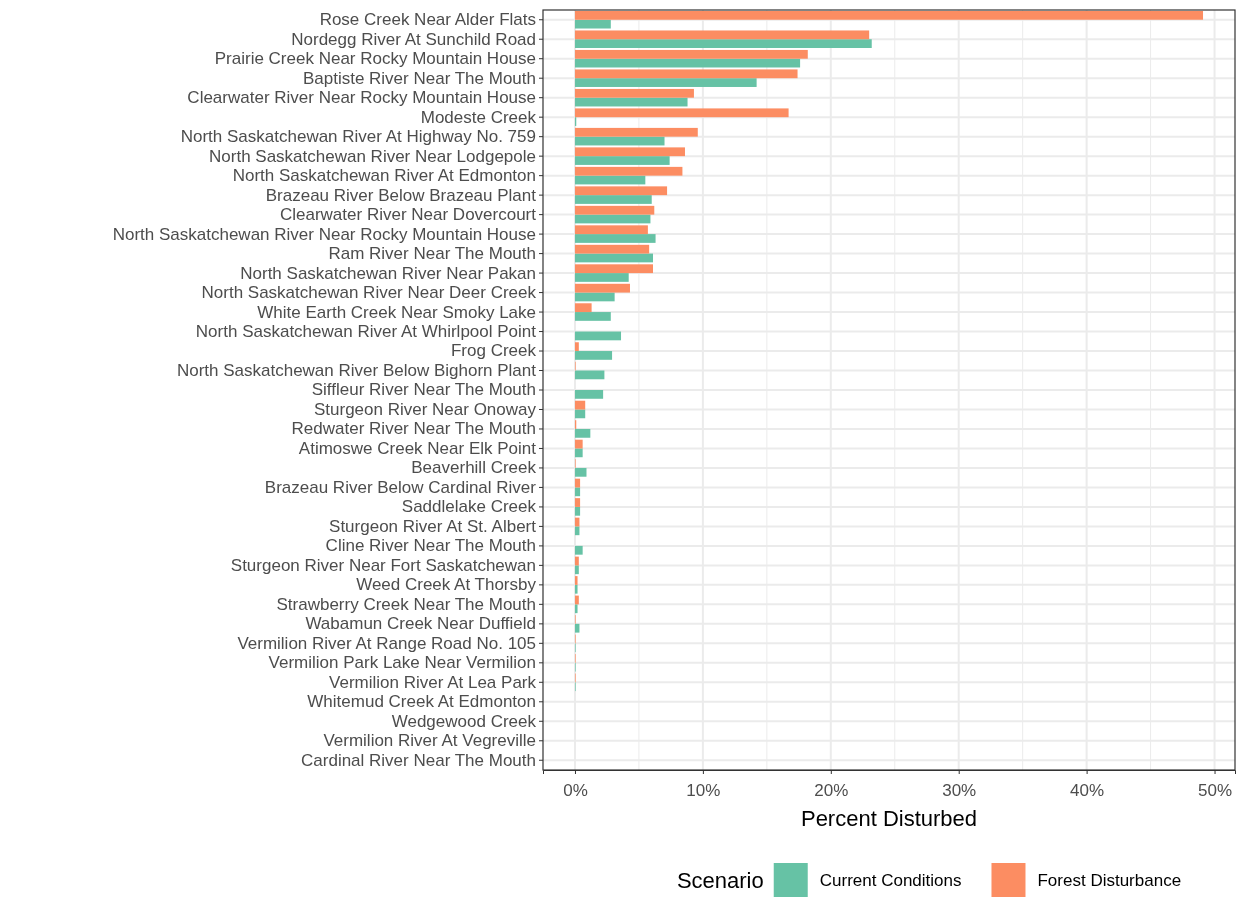 The width and height of the screenshot is (1239, 900). I want to click on x-tick-label: 50%, so click(1215, 790).